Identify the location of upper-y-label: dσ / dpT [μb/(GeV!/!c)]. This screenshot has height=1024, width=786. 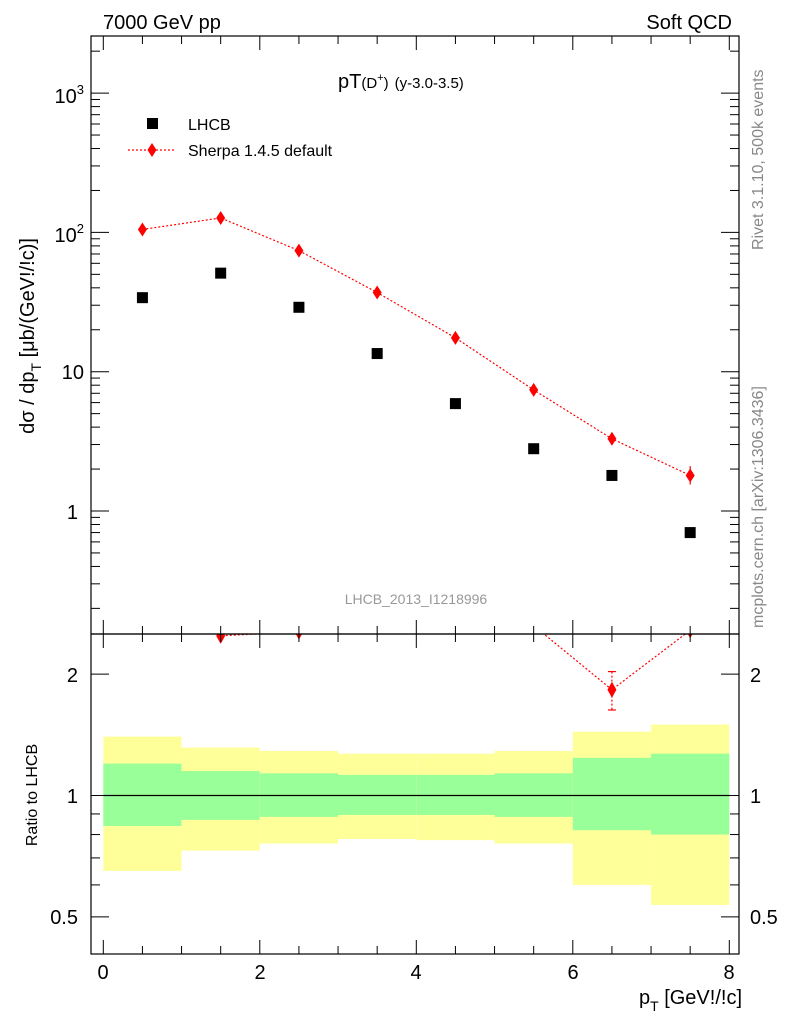
(30, 336).